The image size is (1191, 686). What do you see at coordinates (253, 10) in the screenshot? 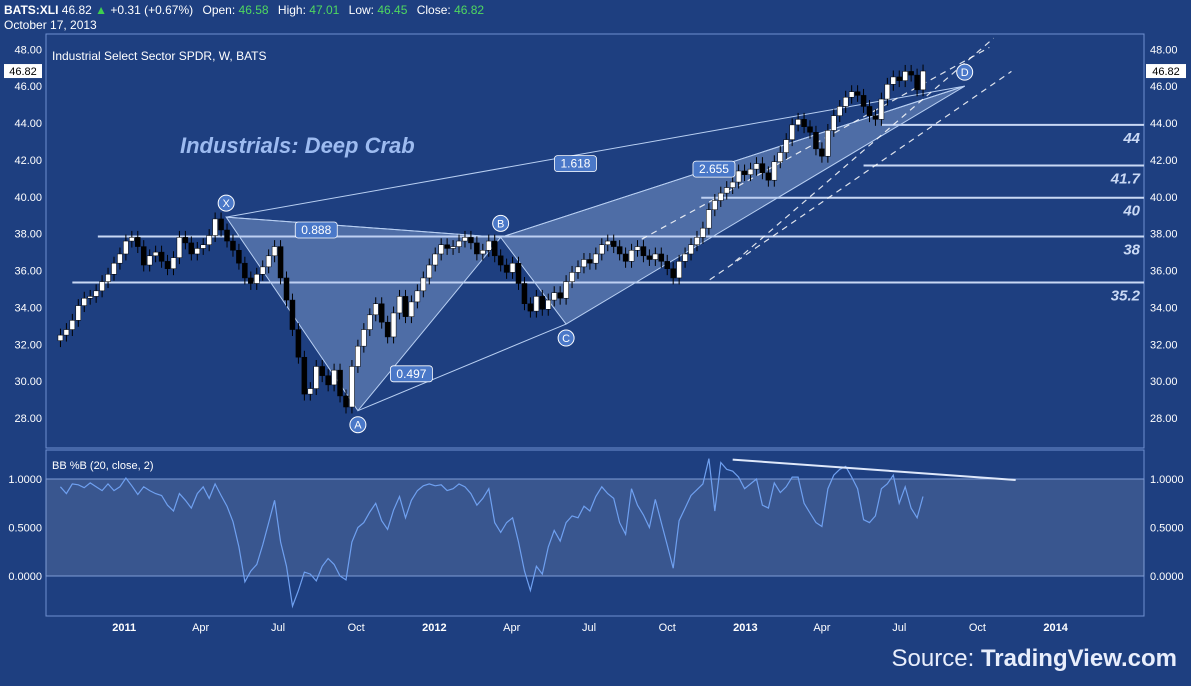
I see `open-value: 46.58` at bounding box center [253, 10].